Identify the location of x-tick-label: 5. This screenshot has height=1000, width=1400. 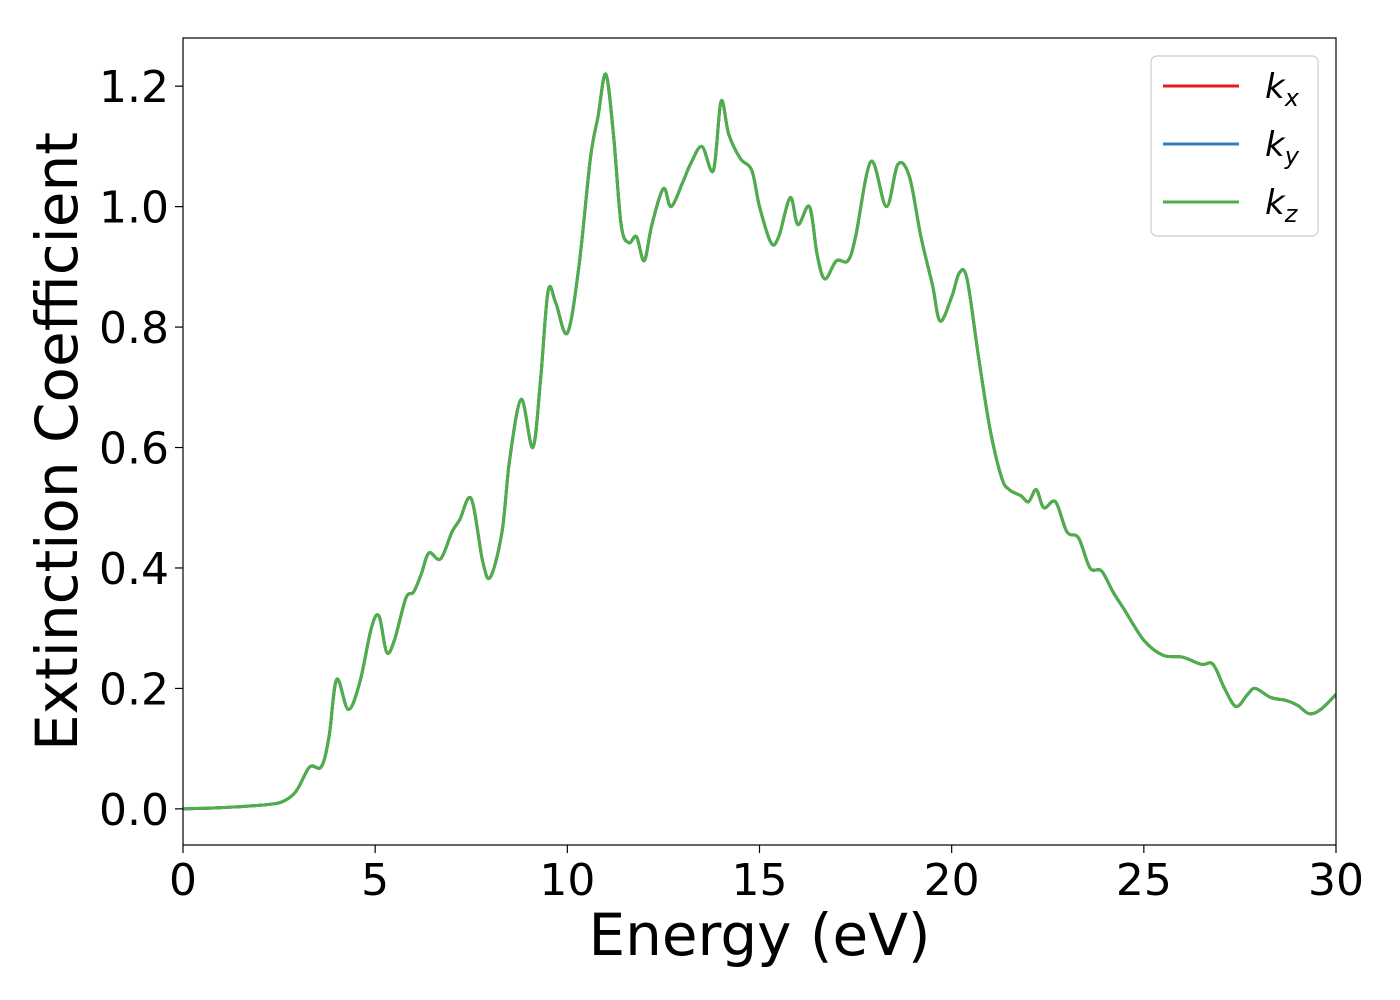
(375, 880).